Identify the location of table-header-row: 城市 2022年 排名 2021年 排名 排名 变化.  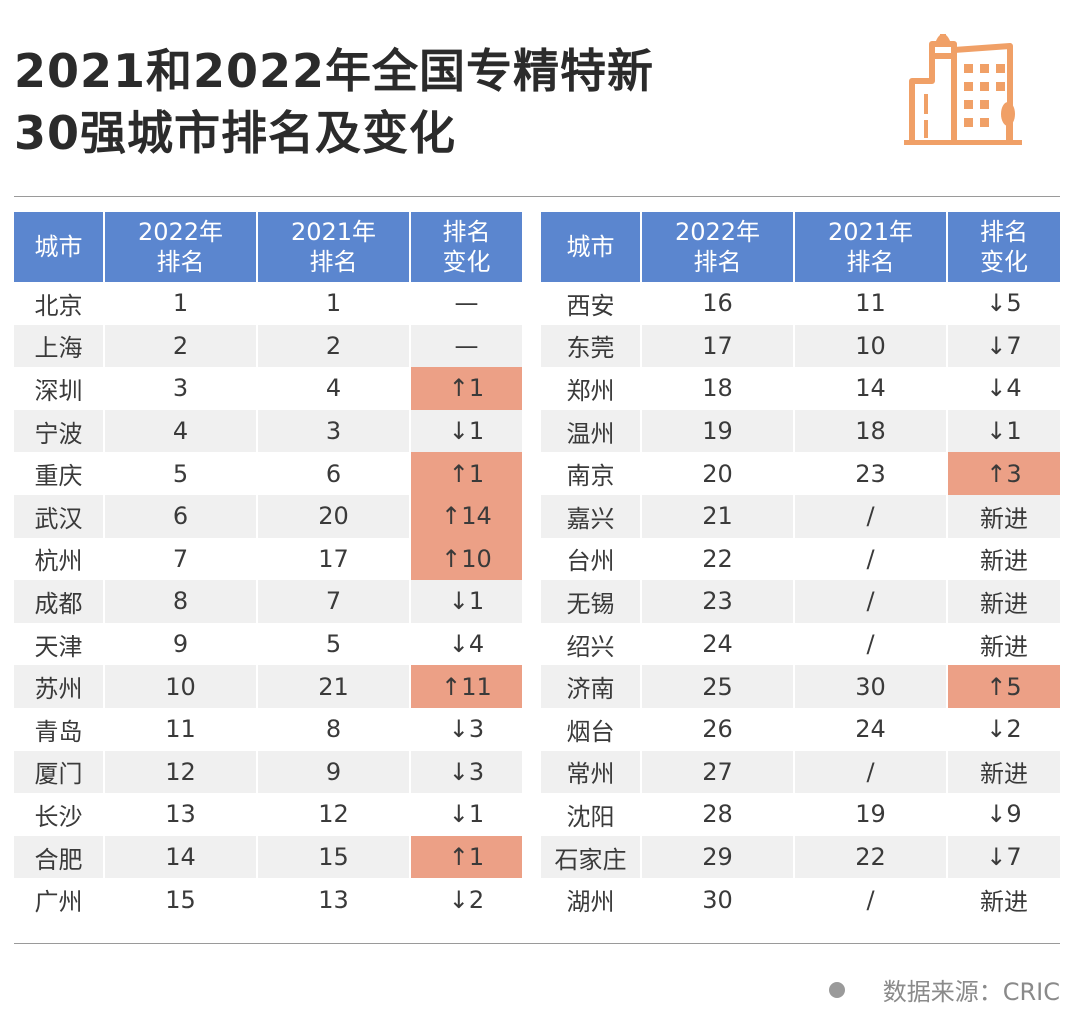
(800, 247).